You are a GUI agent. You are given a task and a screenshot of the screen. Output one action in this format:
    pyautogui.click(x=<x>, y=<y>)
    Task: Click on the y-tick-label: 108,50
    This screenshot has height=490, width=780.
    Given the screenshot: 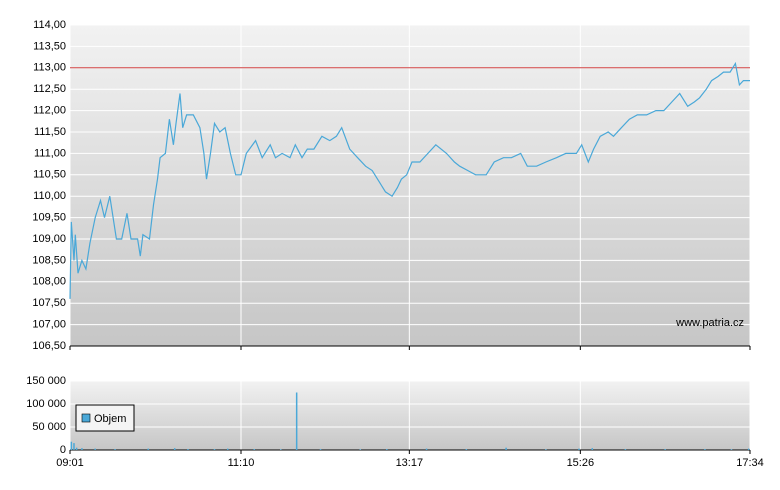 What is the action you would take?
    pyautogui.click(x=49, y=260)
    